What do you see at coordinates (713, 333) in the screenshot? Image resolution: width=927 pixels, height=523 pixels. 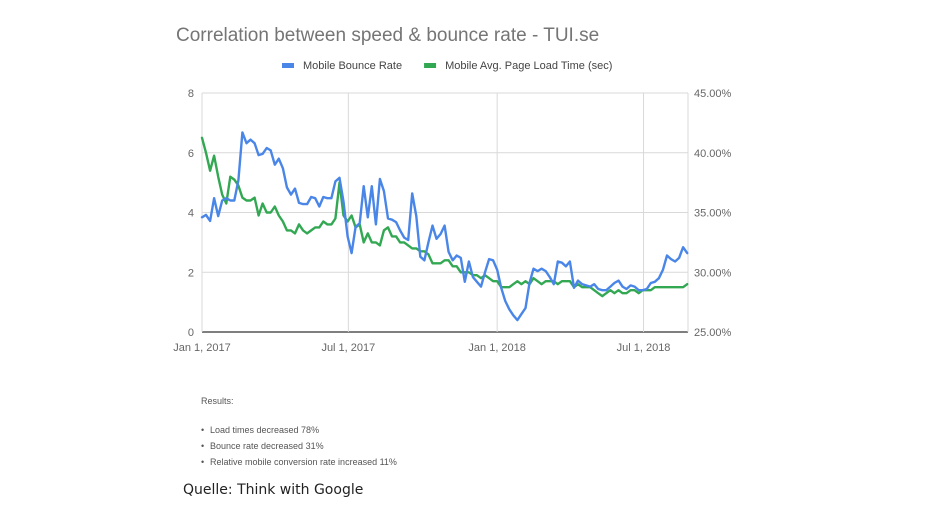 I see `y-right-tick-label: 25.00%` at bounding box center [713, 333].